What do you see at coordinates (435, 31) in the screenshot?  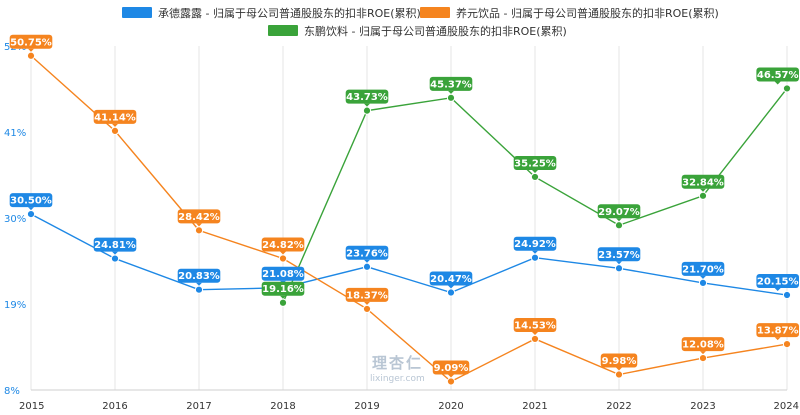 I see `legend-label: 东鹏饮料 - 归属于母公司普通股股东的扣非ROE(累积)` at bounding box center [435, 31].